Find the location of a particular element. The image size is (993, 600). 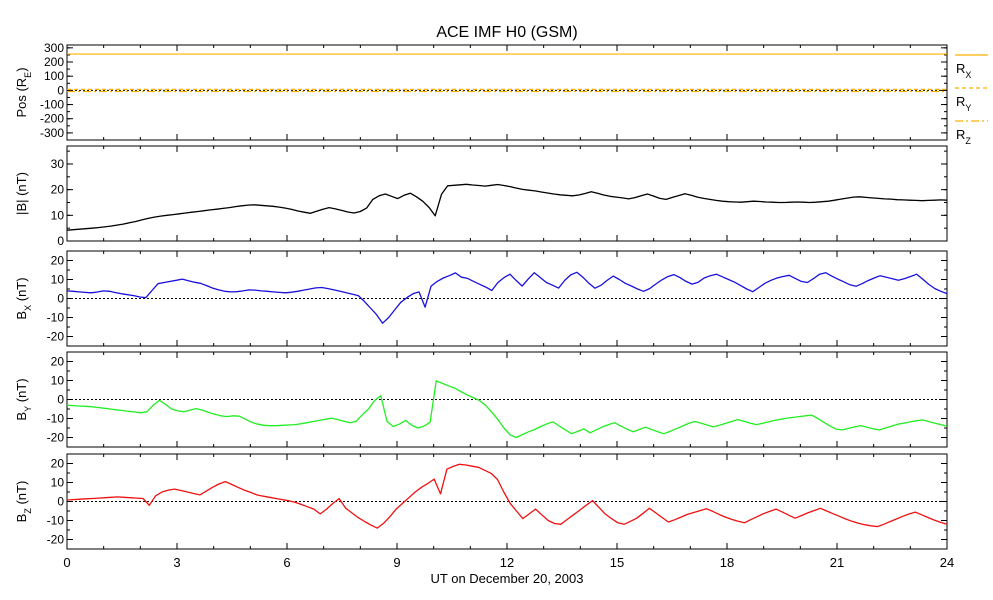

legend-label-RX: RX is located at coordinates (963, 70).